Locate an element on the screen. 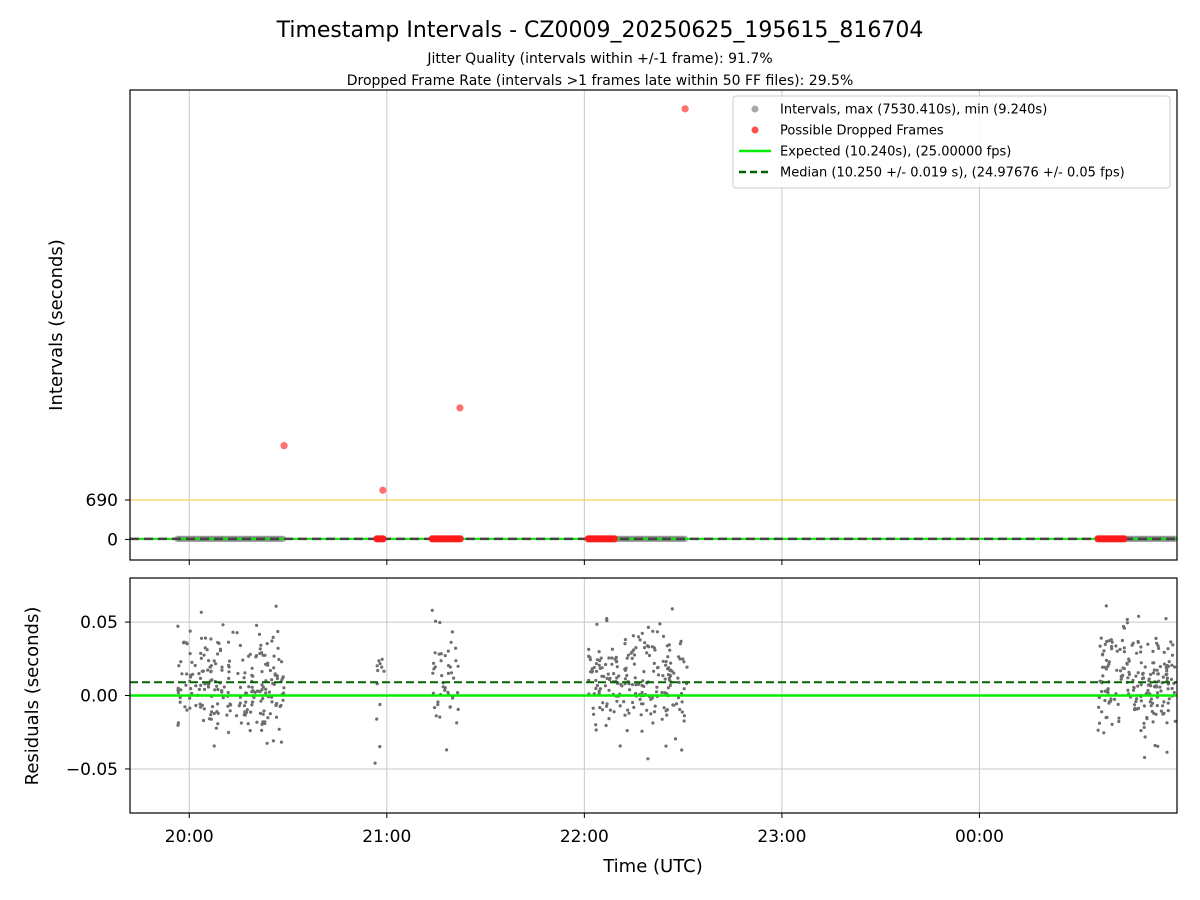  residuals-y-ticks: −0.05 0.00 0.05 is located at coordinates (98, 696).